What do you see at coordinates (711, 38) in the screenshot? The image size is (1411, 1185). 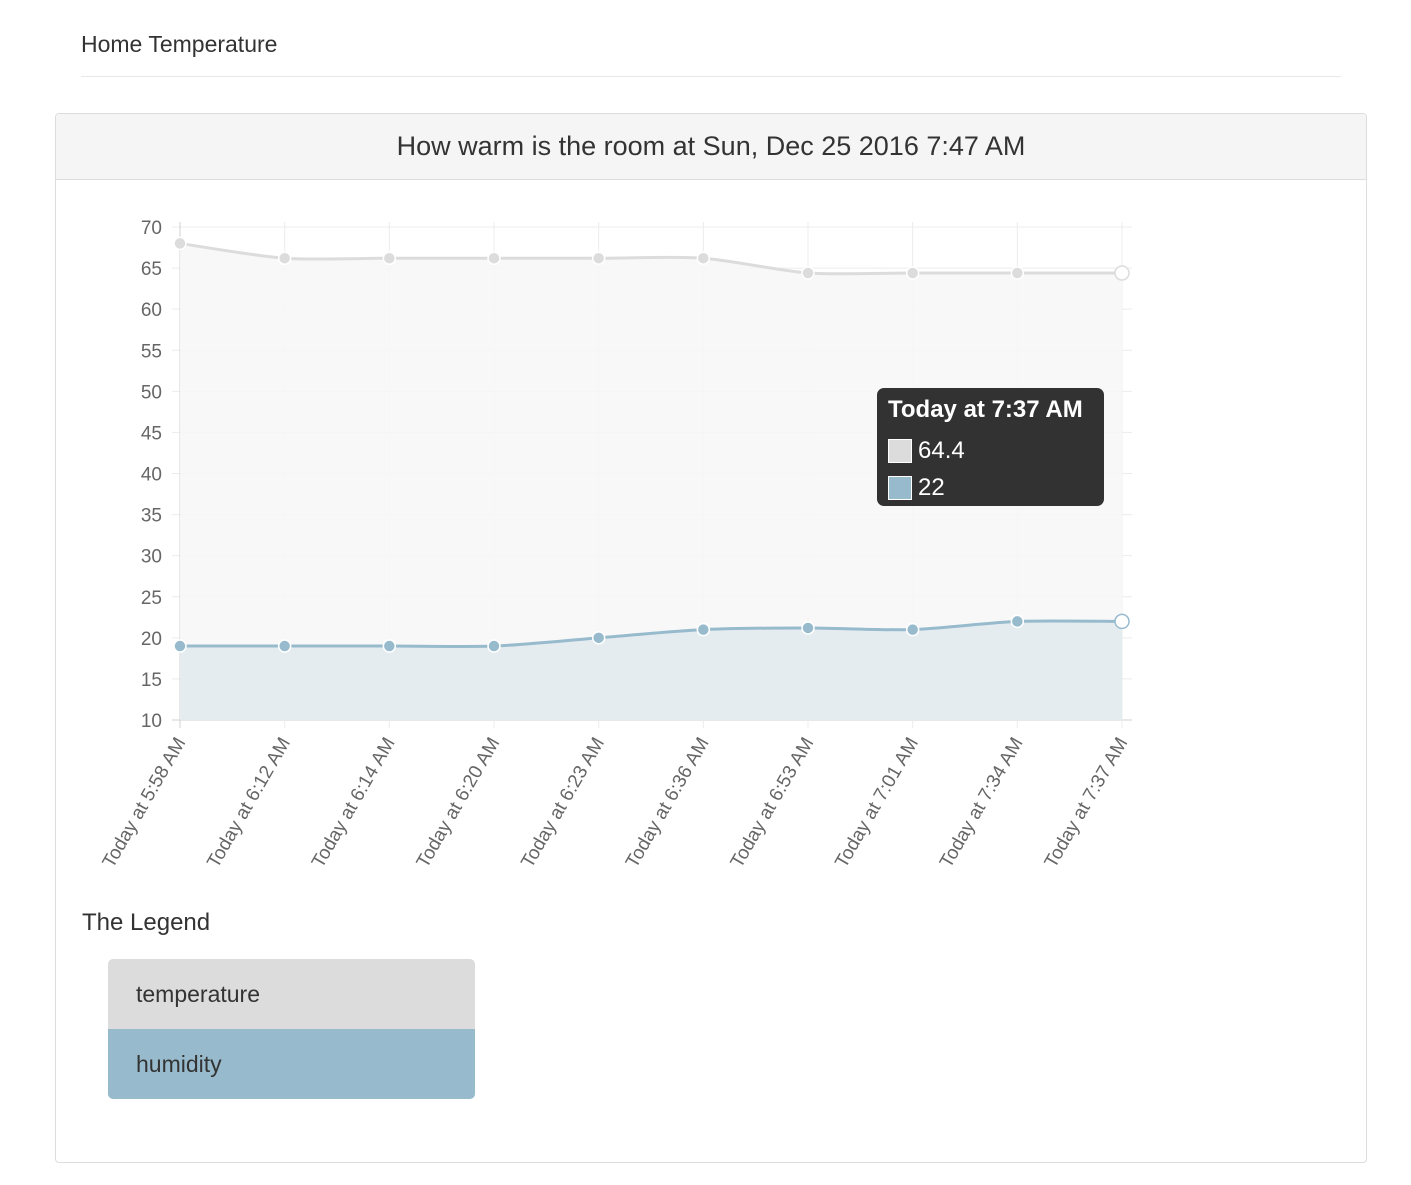 I see `site-header: Home Temperature` at bounding box center [711, 38].